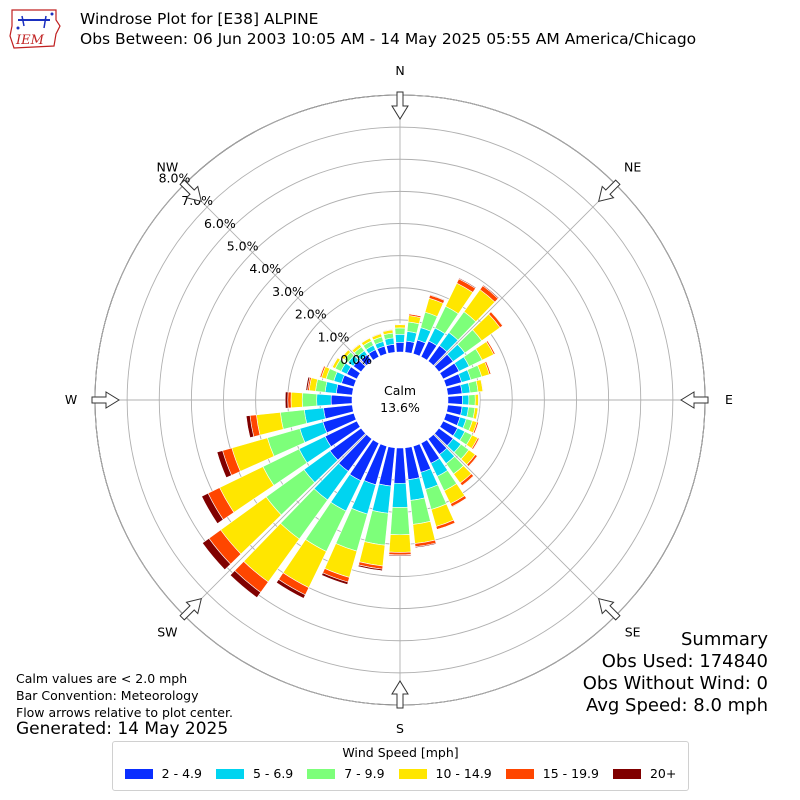  I want to click on calm-note: Calm values are < 2.0 mph, so click(102, 678).